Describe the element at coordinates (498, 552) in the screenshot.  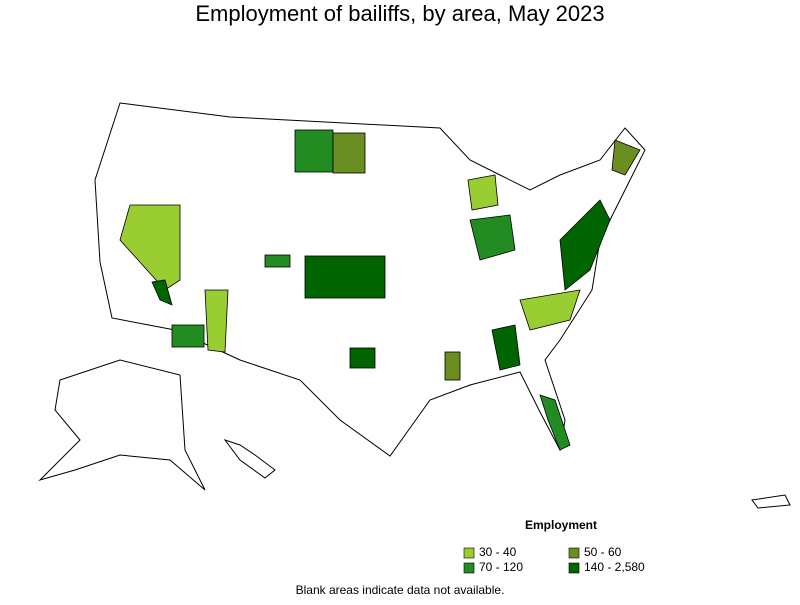
I see `legend-label: 30 - 40` at that location.